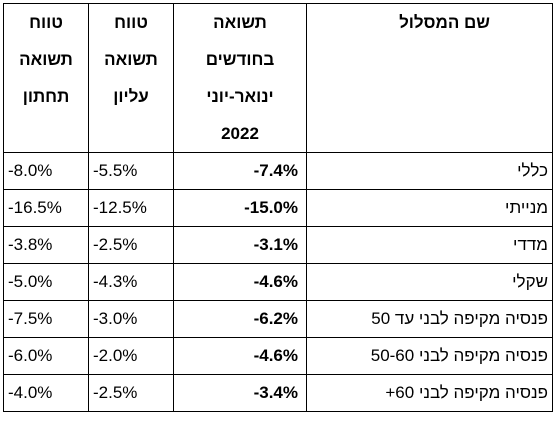 This screenshot has width=559, height=433. What do you see at coordinates (46, 319) in the screenshot?
I see `lower-range-cell: -7.5%` at bounding box center [46, 319].